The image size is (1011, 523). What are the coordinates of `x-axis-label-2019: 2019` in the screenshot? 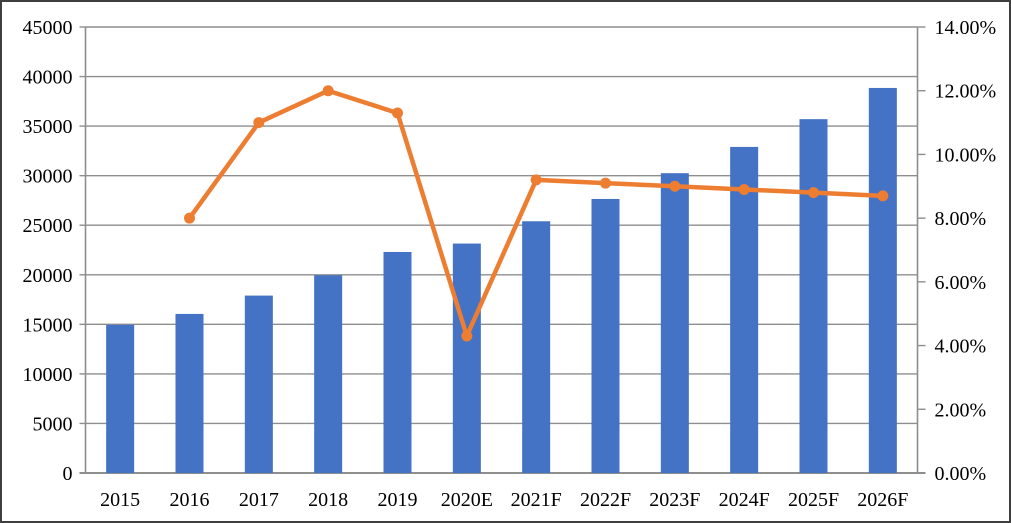 It's located at (398, 500).